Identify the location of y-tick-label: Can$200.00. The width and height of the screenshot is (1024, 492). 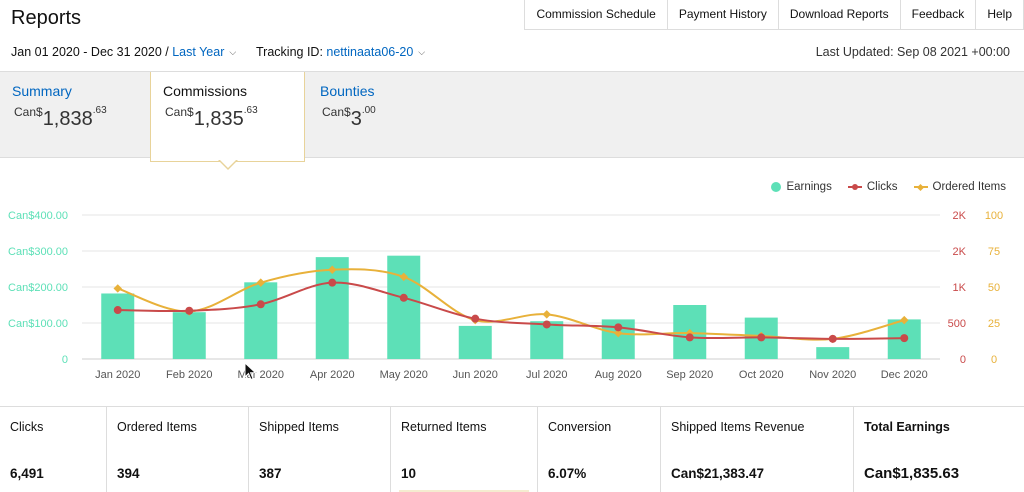
(38, 288).